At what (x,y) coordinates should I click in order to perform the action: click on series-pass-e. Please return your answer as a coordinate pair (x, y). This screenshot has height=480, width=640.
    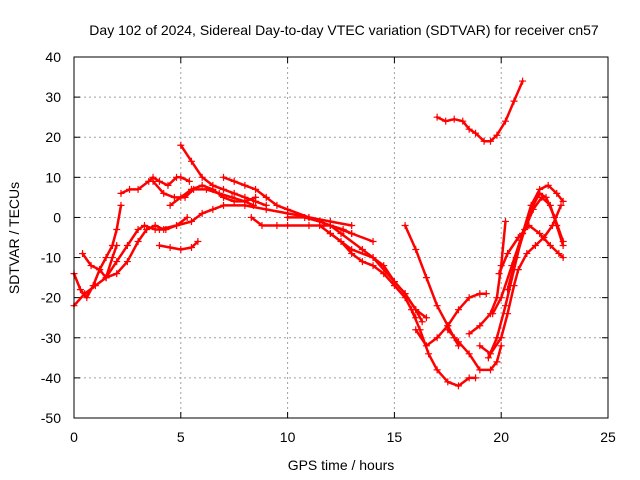
    Looking at the image, I should click on (155, 185).